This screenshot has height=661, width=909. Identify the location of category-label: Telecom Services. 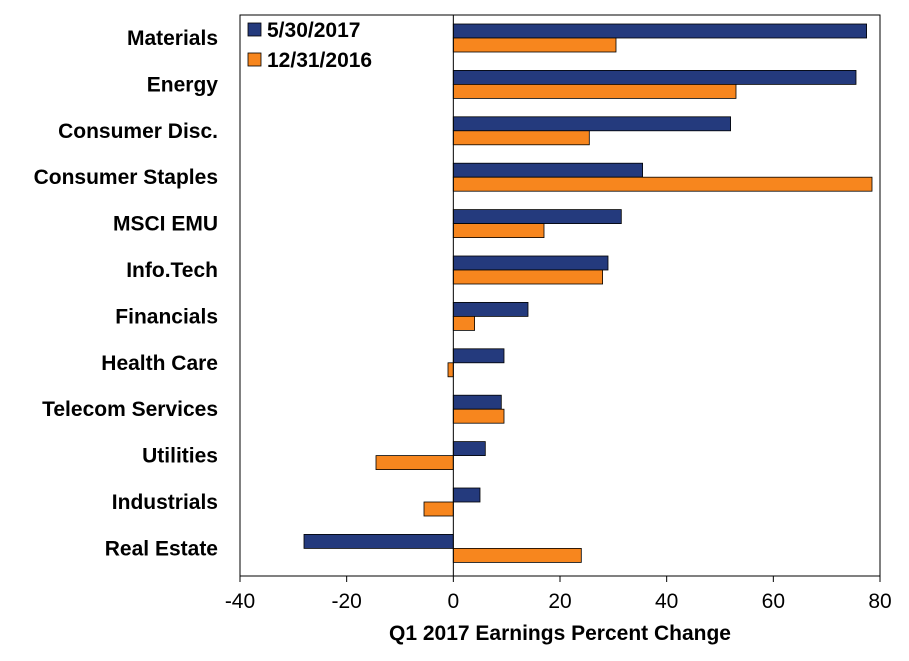
(130, 409).